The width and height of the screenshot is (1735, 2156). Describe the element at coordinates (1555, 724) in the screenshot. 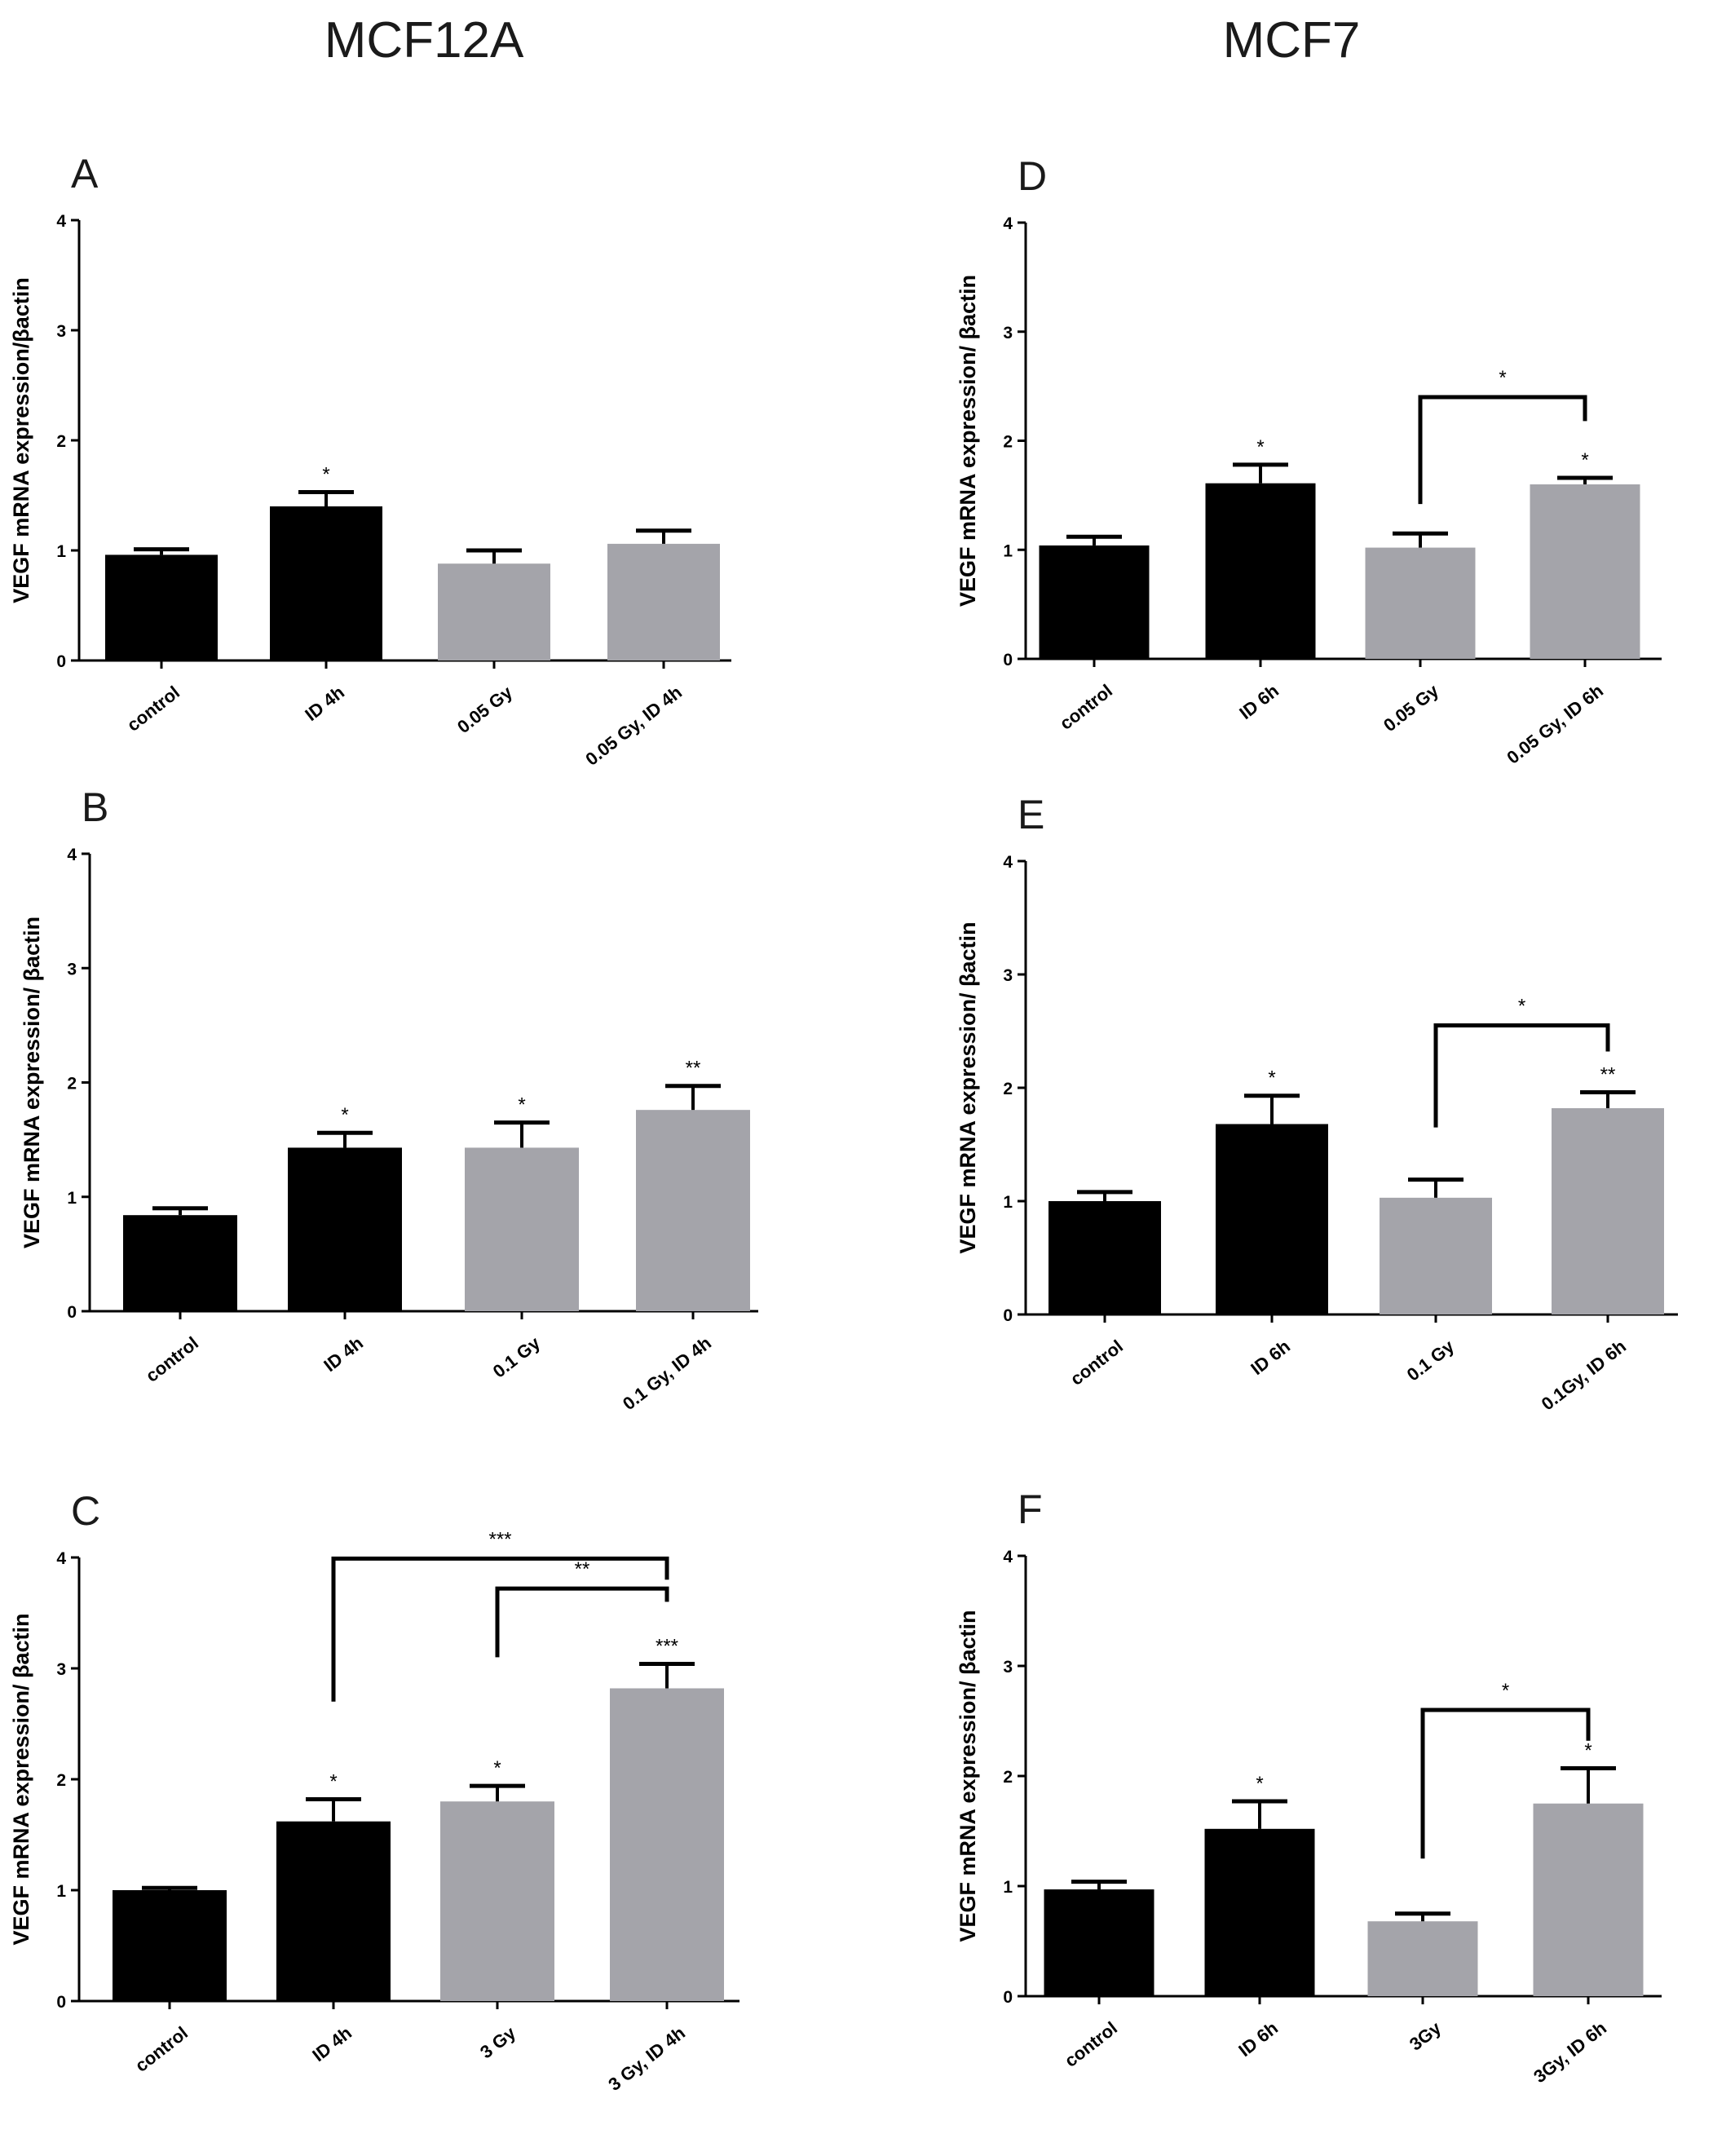

I see `panel-d-category-label-4: 0.05 Gy, ID 6h` at that location.